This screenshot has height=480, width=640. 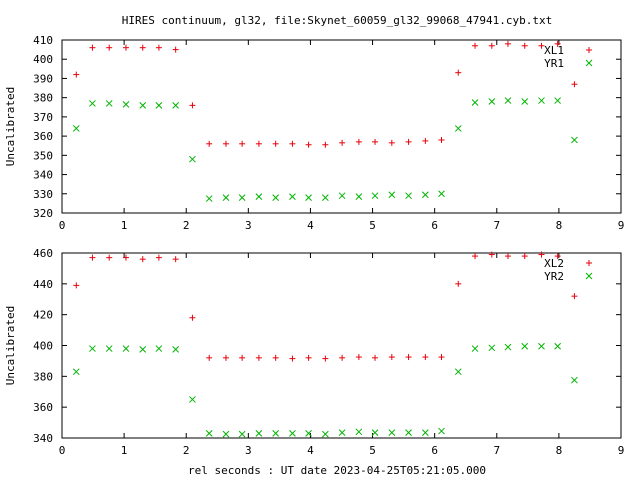 What do you see at coordinates (589, 50) in the screenshot?
I see `panel-1-legend-marker-xl1` at bounding box center [589, 50].